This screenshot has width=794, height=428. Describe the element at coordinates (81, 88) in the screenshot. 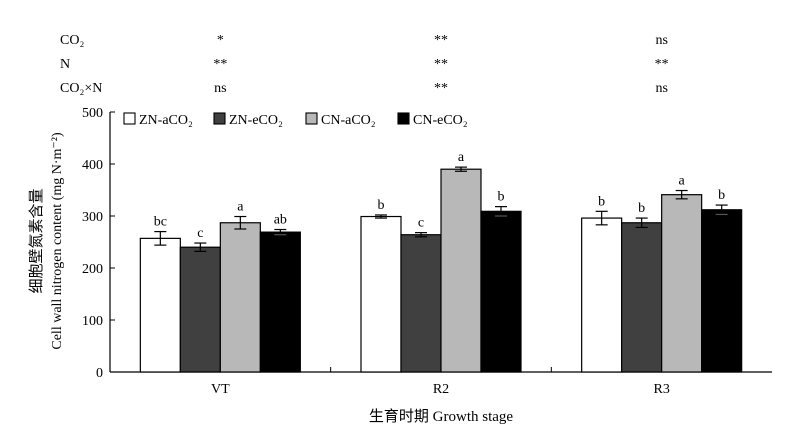

I see `significance-row-label: CO₂×N` at that location.